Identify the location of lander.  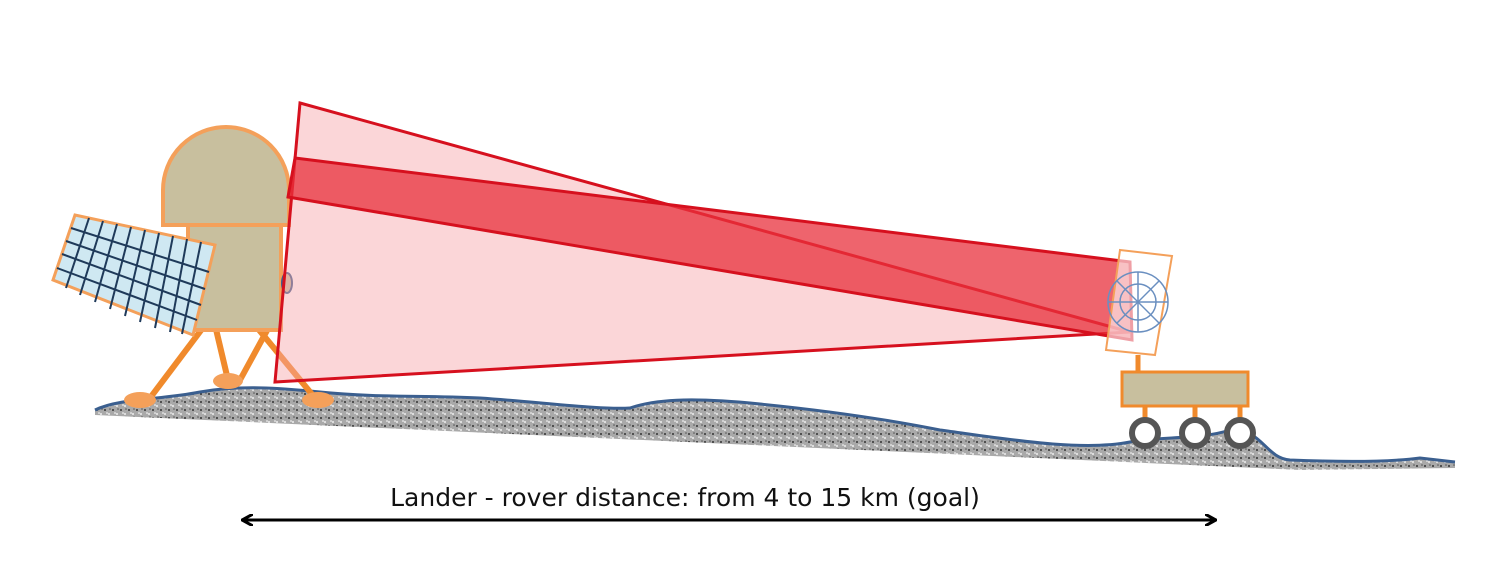
(192, 266).